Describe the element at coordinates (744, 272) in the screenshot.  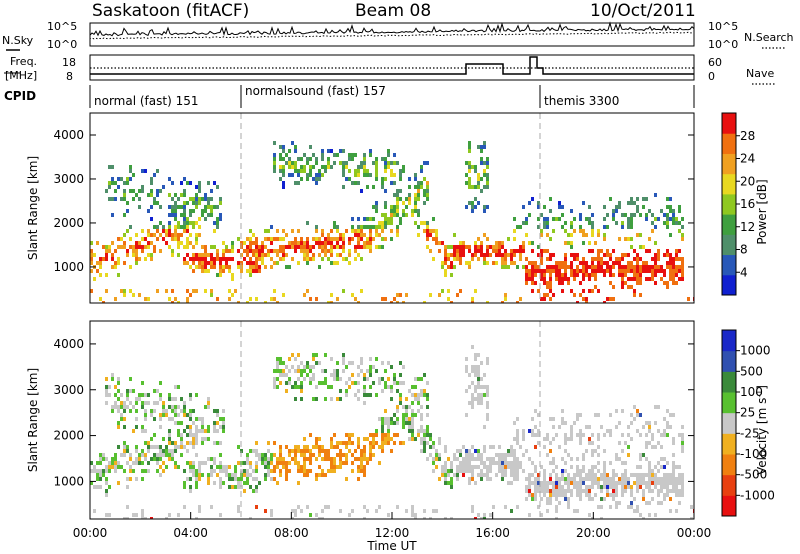
I see `power-colorbar-tick-label: 4` at that location.